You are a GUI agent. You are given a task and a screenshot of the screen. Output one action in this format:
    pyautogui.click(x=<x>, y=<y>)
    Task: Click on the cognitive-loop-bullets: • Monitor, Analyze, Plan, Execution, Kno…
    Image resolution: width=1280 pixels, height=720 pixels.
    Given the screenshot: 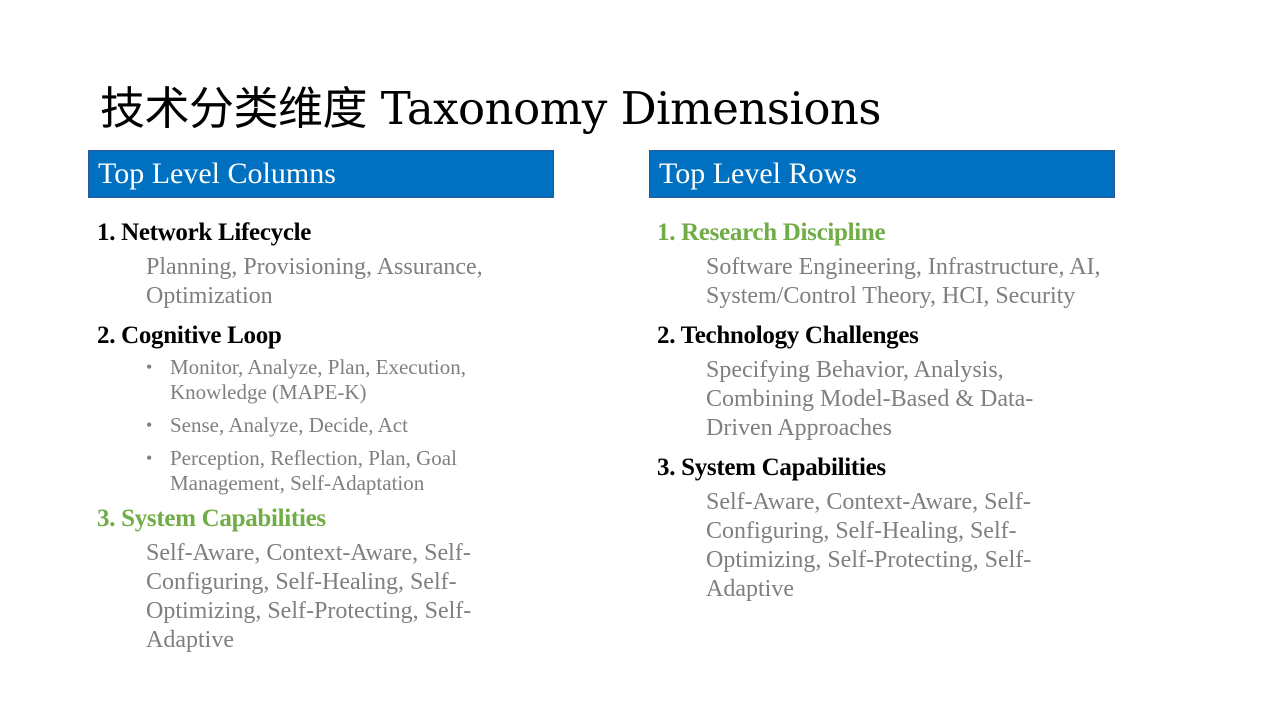 What is the action you would take?
    pyautogui.click(x=332, y=425)
    